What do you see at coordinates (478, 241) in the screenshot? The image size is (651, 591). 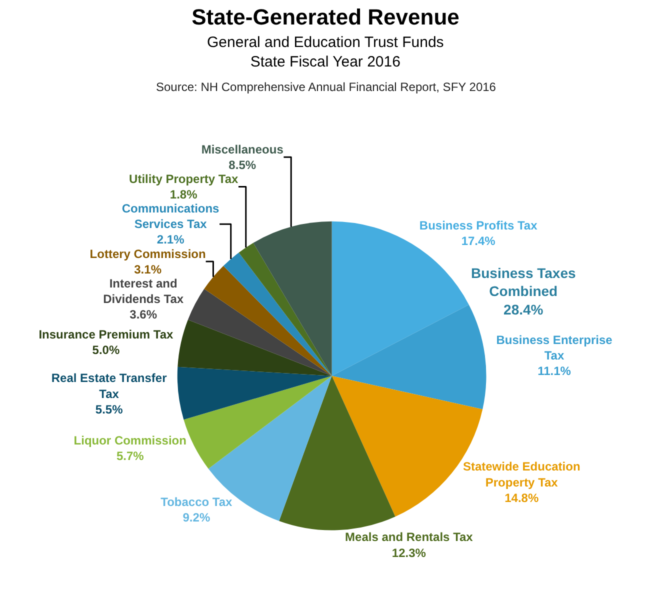 I see `data-label: 17.4%` at bounding box center [478, 241].